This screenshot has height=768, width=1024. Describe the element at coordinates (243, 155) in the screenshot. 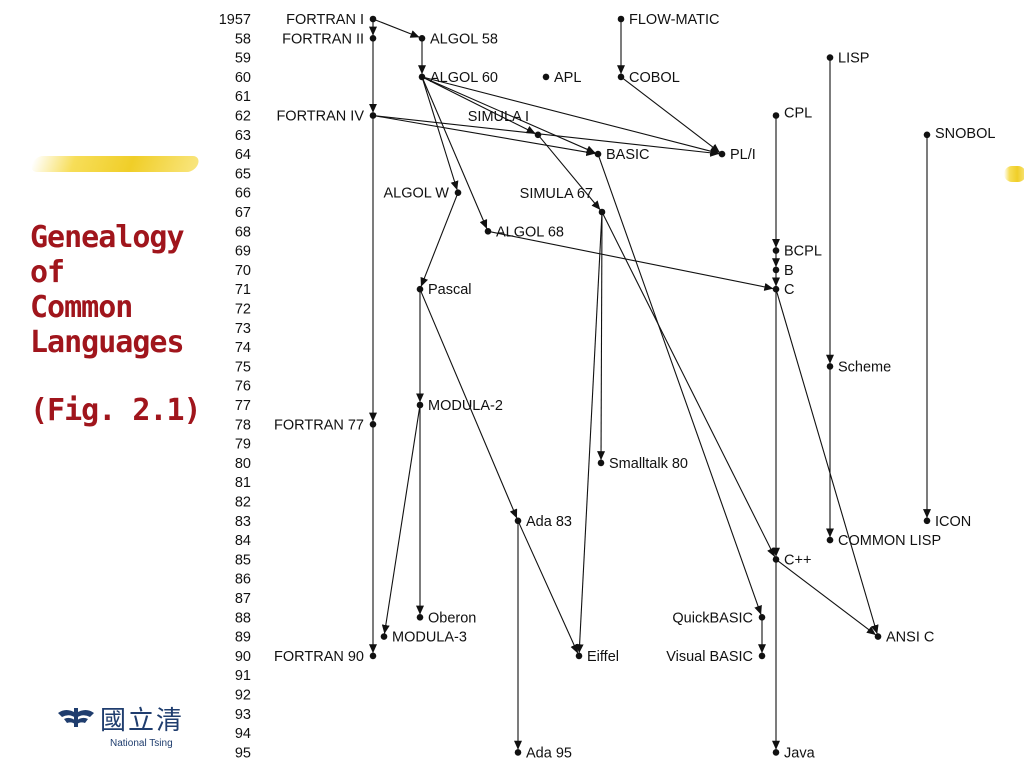

I see `year-tick-label: 64` at that location.